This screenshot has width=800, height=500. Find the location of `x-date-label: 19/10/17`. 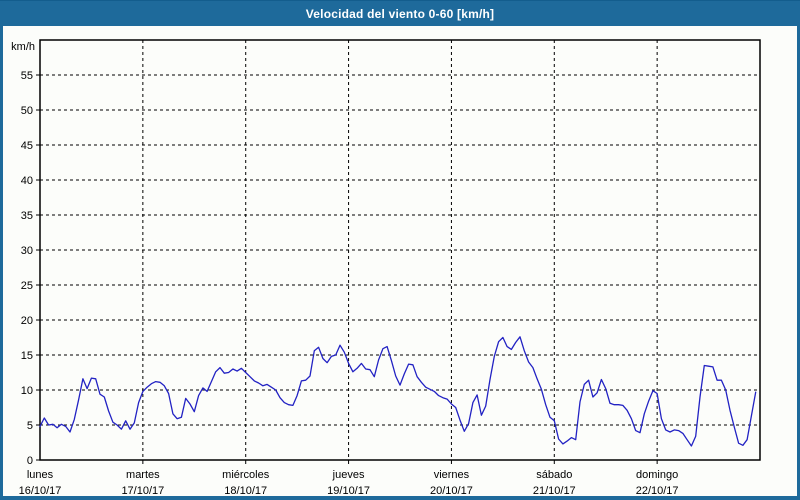

x-date-label: 19/10/17 is located at coordinates (348, 490).